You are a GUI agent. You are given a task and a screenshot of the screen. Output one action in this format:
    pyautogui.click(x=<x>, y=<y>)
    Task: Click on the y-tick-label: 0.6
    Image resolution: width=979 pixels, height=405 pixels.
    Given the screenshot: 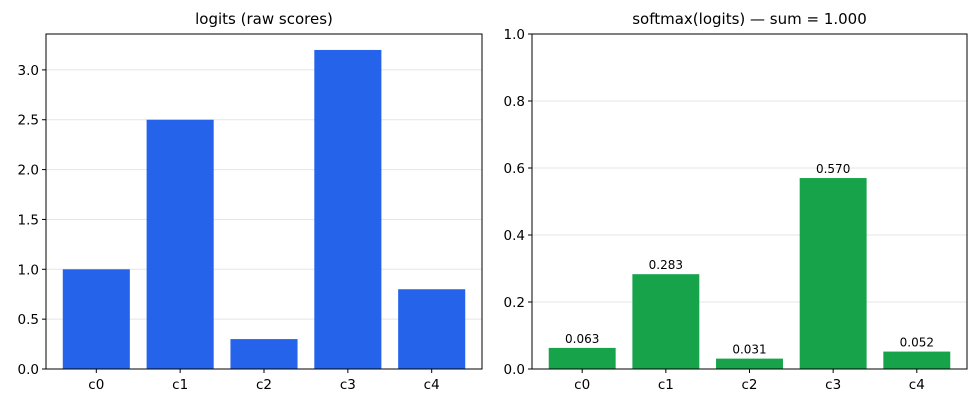 What is the action you would take?
    pyautogui.click(x=514, y=169)
    